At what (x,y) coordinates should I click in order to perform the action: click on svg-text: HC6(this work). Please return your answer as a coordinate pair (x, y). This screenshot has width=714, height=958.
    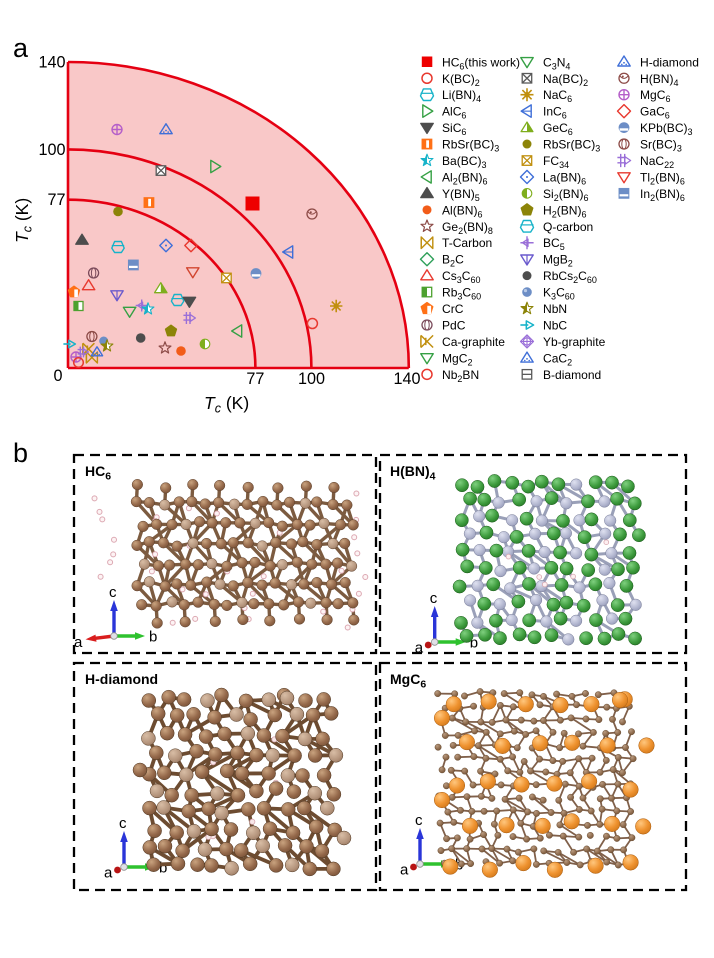
    Looking at the image, I should click on (481, 63).